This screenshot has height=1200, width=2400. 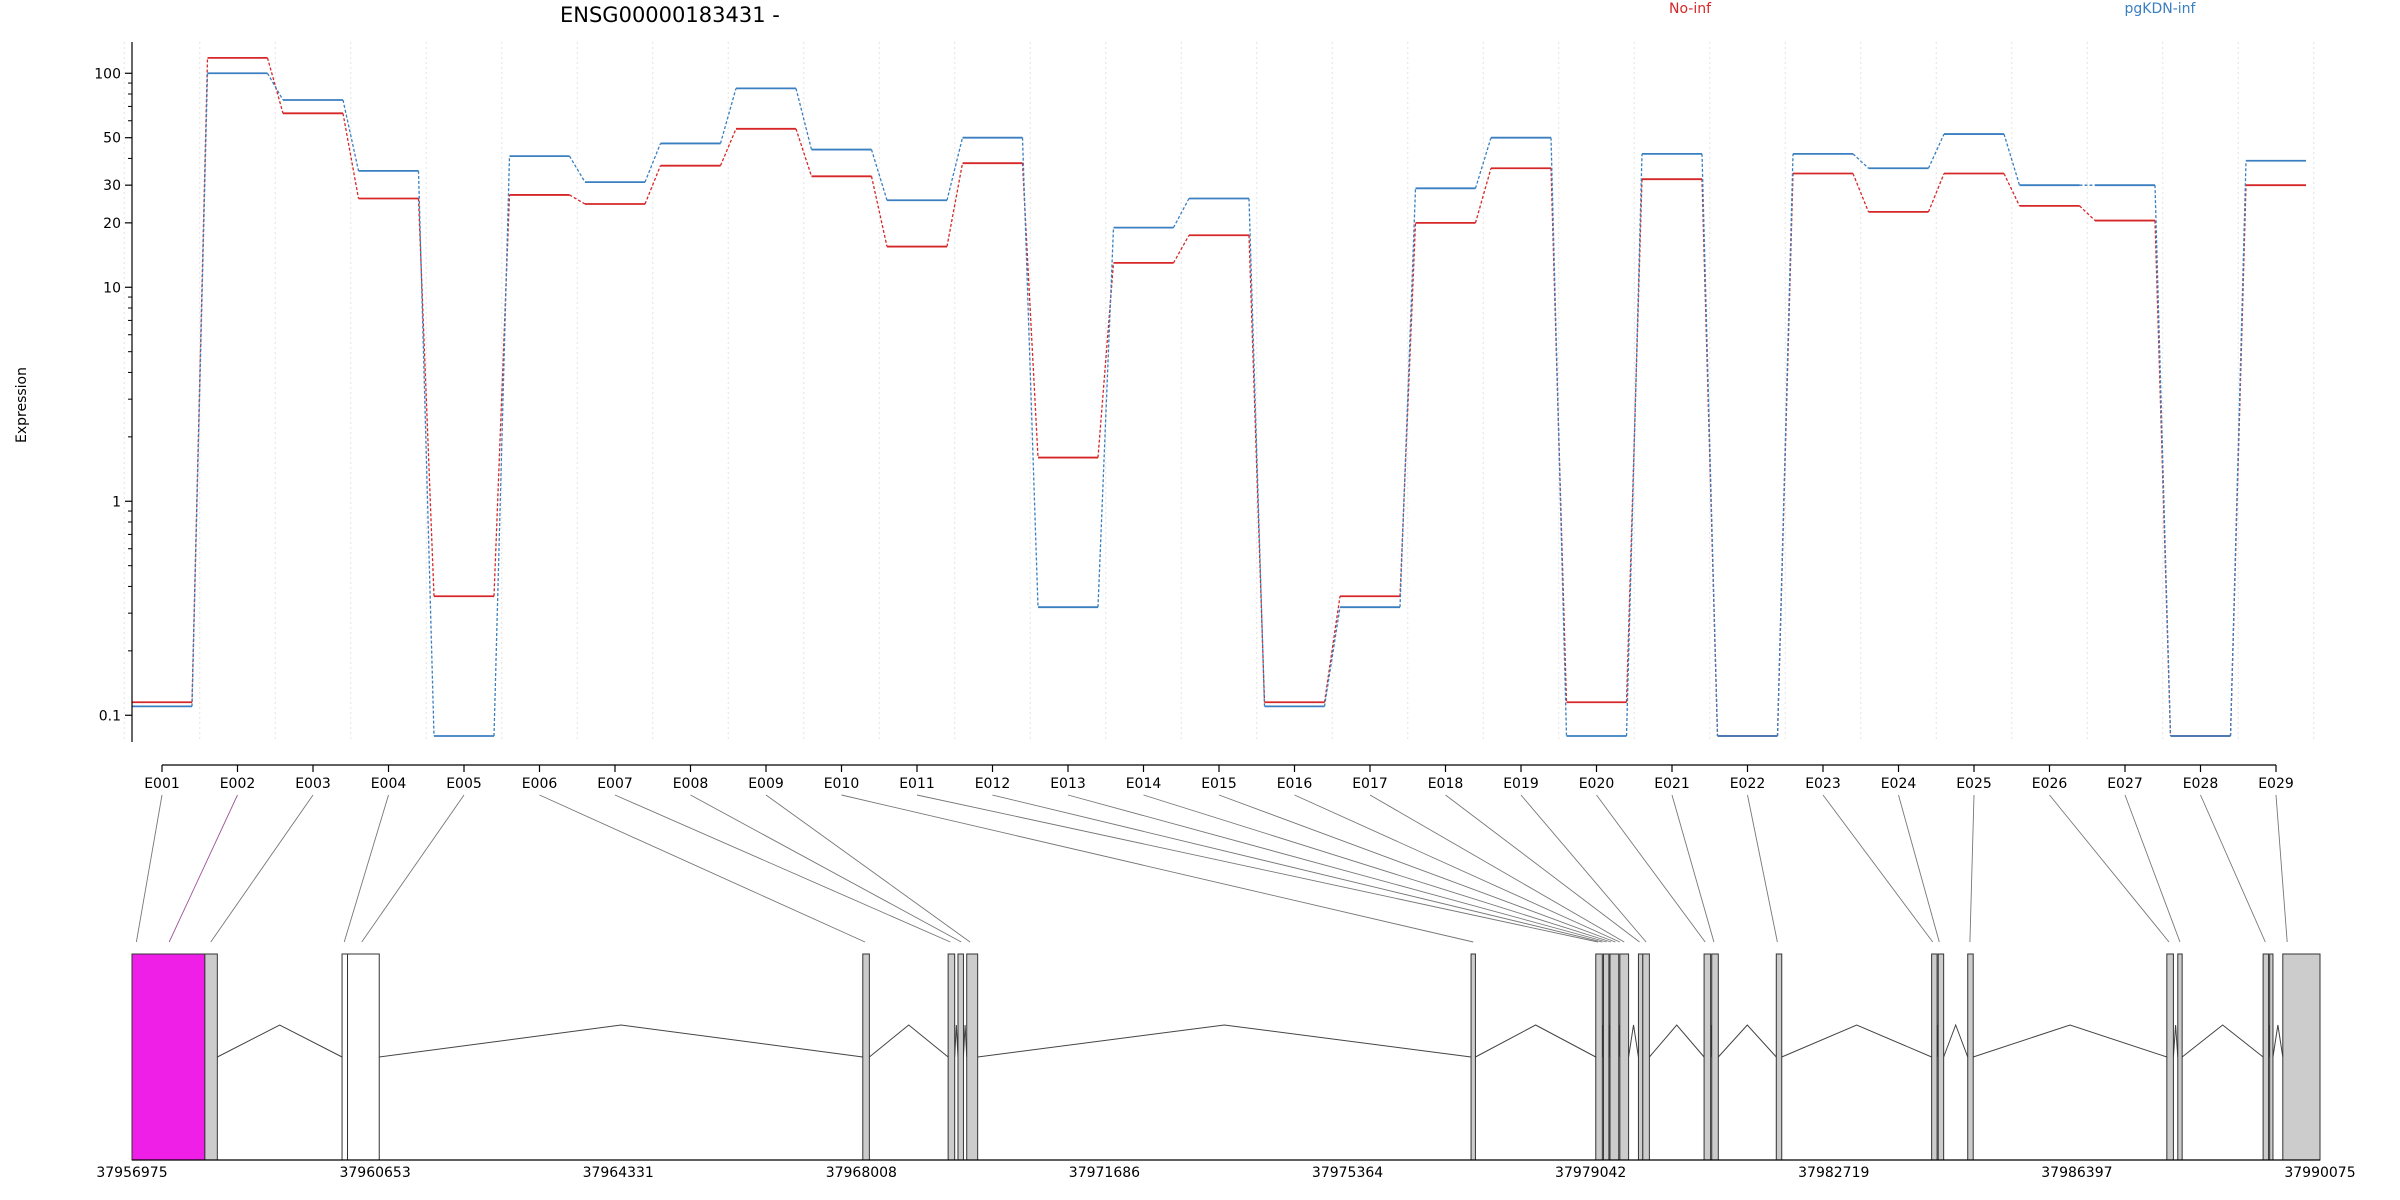 I want to click on x-tick-label: E025, so click(x=1974, y=784).